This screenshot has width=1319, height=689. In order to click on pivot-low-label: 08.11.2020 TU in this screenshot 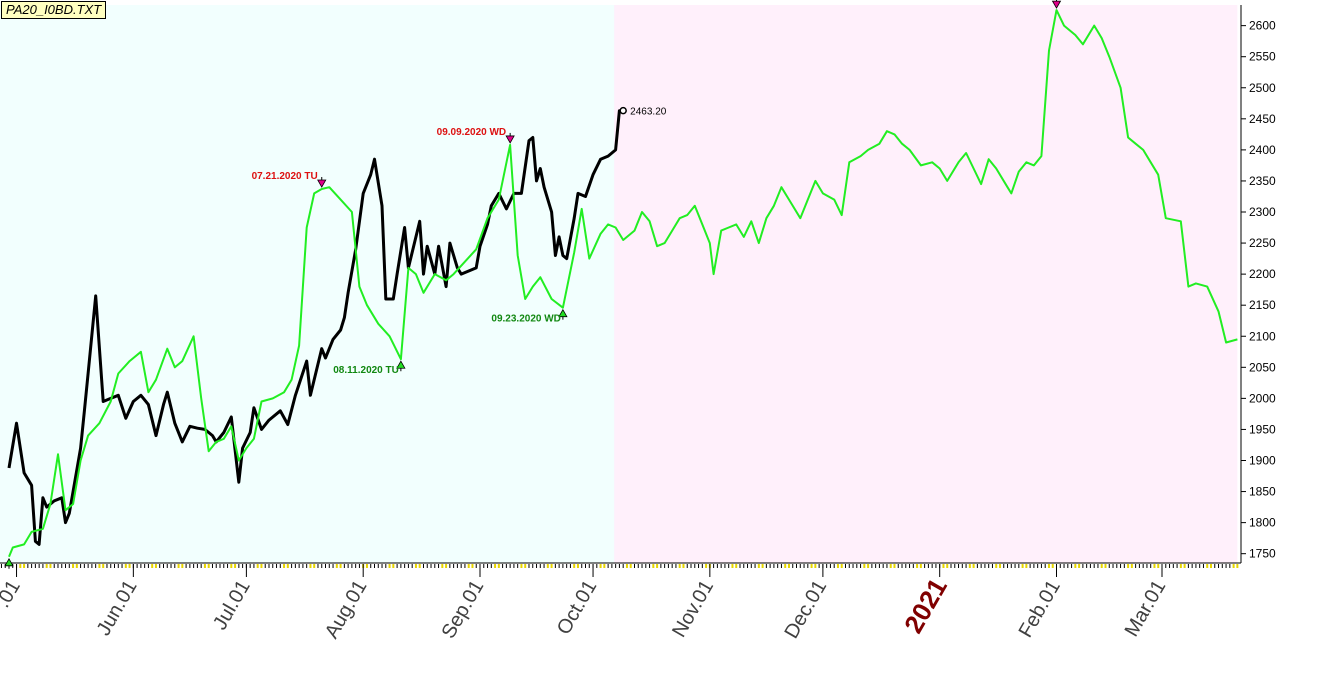, I will do `click(366, 370)`.